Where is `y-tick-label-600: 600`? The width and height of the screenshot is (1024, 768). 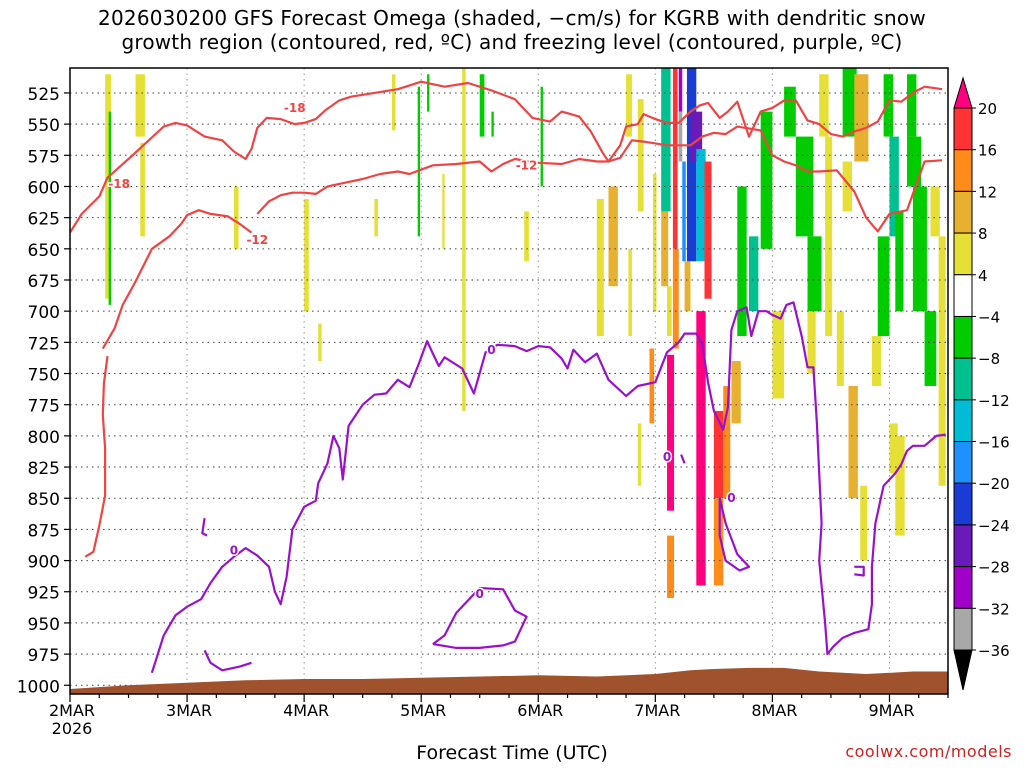 y-tick-label-600: 600 is located at coordinates (44, 188).